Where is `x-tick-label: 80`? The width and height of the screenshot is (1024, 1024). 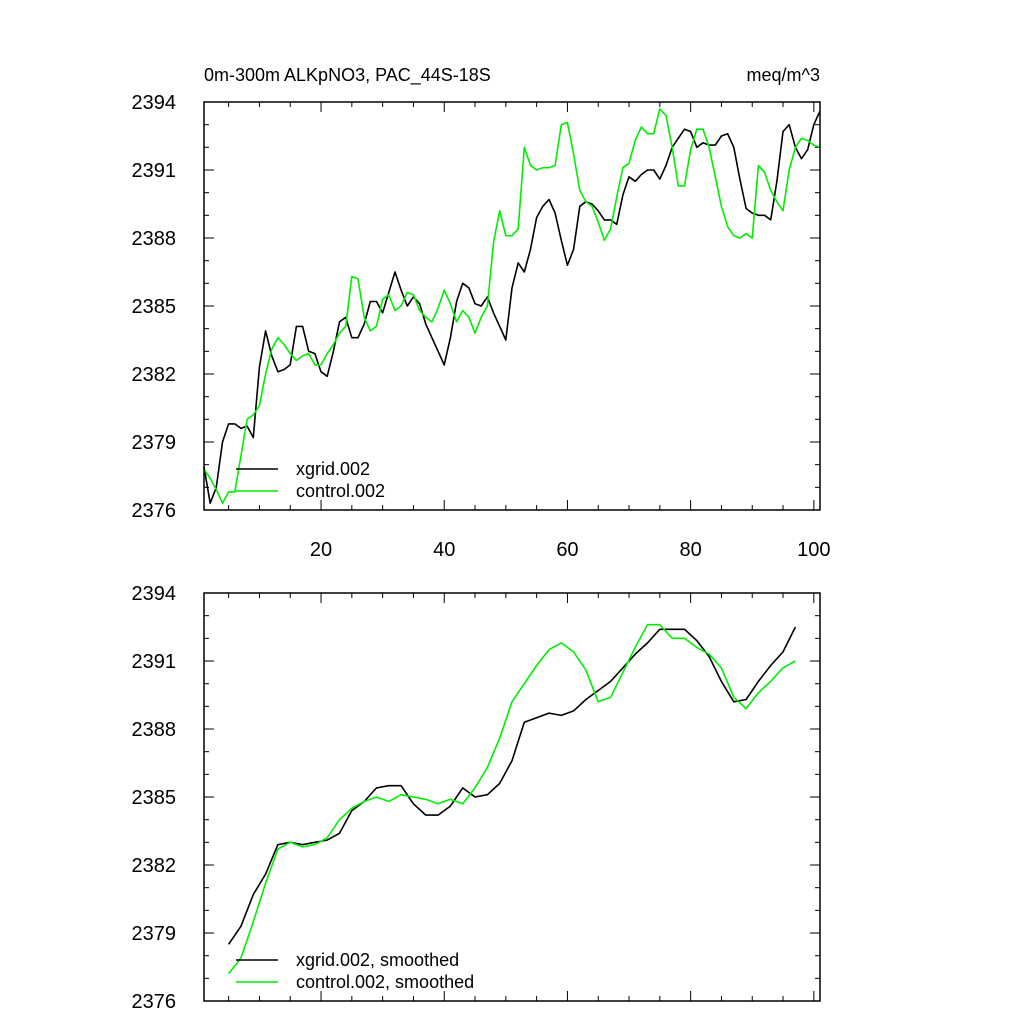
x-tick-label: 80 is located at coordinates (691, 550).